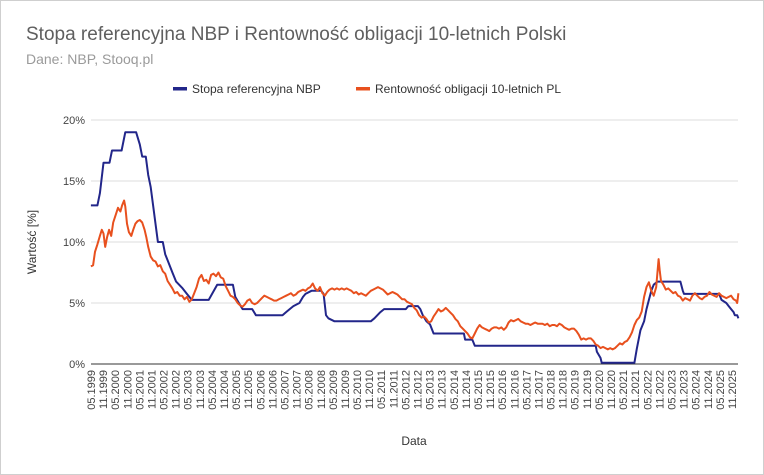 The image size is (764, 475). Describe the element at coordinates (468, 89) in the screenshot. I see `legend-label-rentownosc: Rentowność obligacji 10-letnich PL` at that location.